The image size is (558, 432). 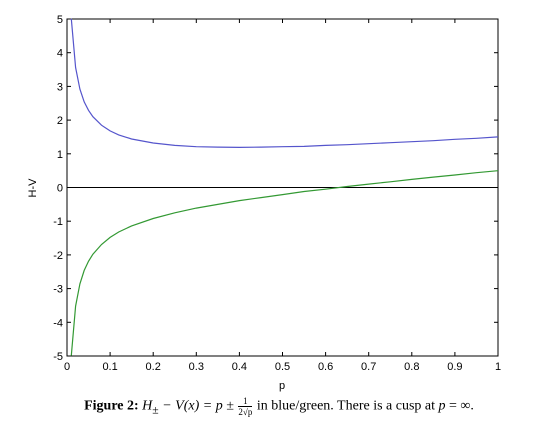 What do you see at coordinates (60, 87) in the screenshot?
I see `y-tick-label: 3` at bounding box center [60, 87].